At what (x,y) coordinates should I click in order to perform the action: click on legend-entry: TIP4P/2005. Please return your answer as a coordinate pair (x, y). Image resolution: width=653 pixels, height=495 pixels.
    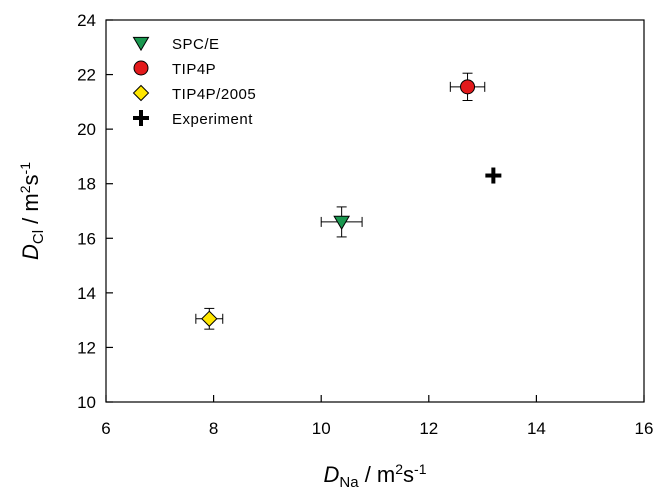
    Looking at the image, I should click on (194, 93).